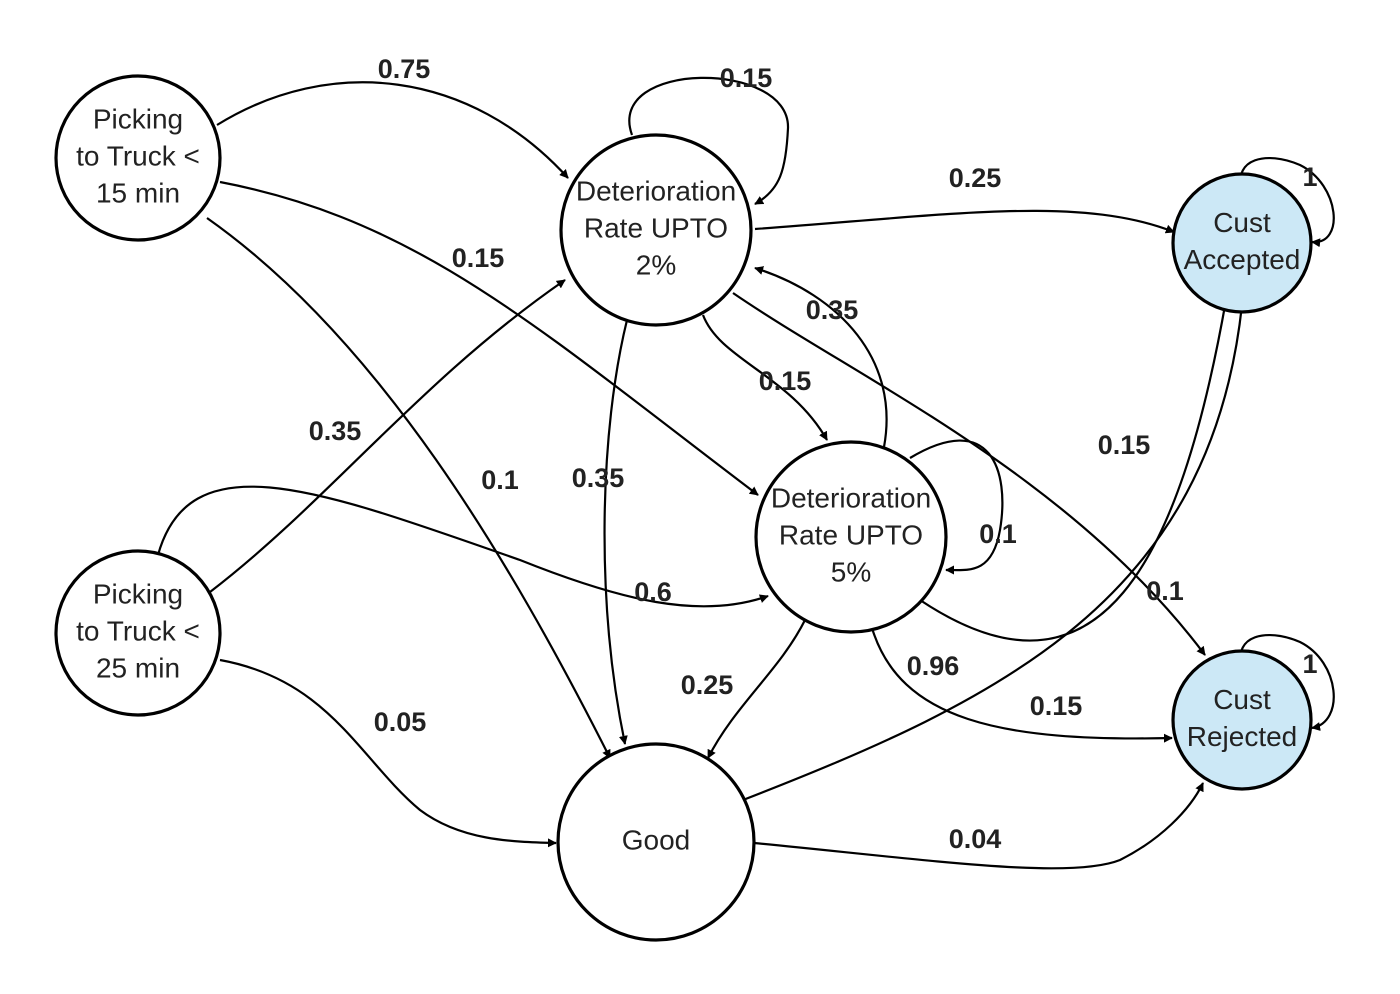  I want to click on edge-good-rej-arrow, so click(978, 826).